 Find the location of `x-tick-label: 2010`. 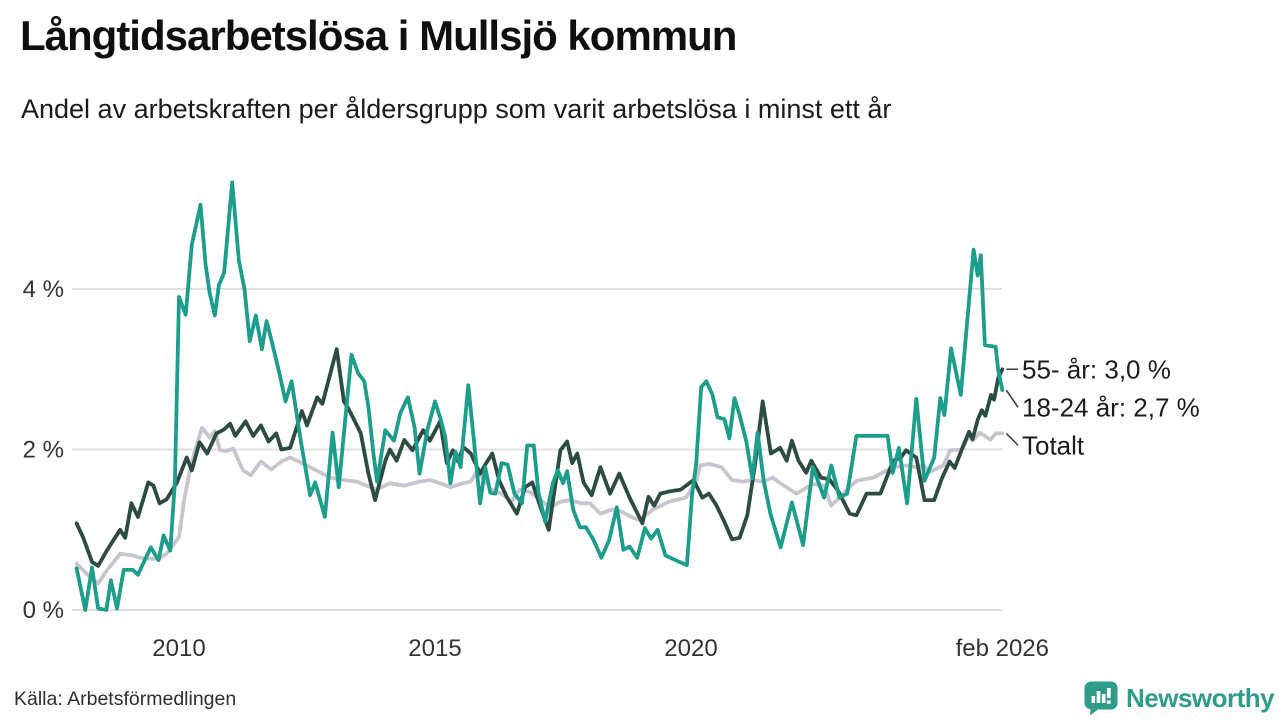

x-tick-label: 2010 is located at coordinates (178, 648).